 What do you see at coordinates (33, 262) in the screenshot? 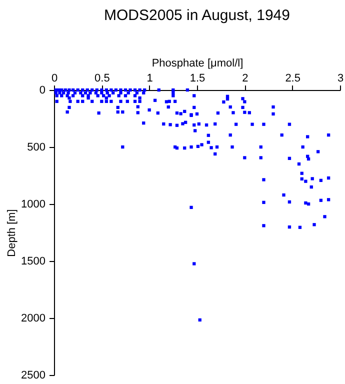
I see `y-tick-label: 1500` at bounding box center [33, 262].